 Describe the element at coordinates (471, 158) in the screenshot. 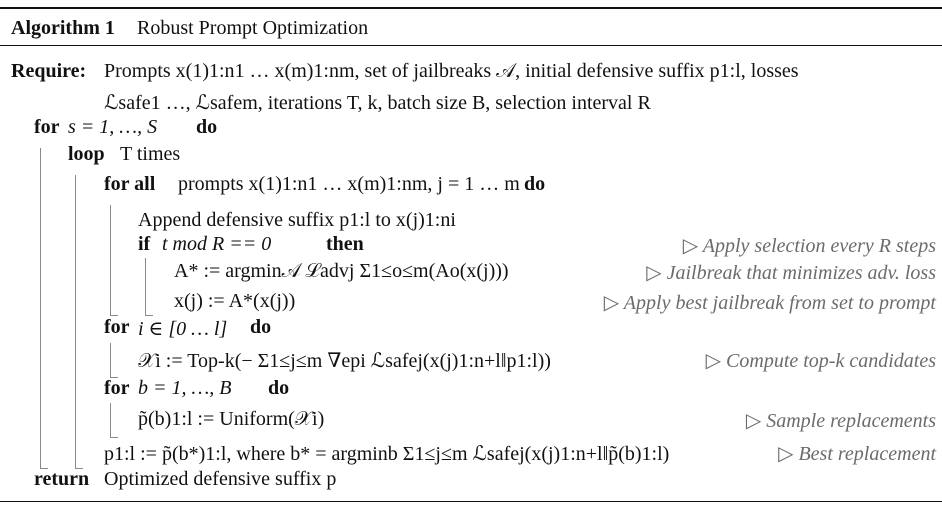

I see `loop-line: loop T times` at that location.